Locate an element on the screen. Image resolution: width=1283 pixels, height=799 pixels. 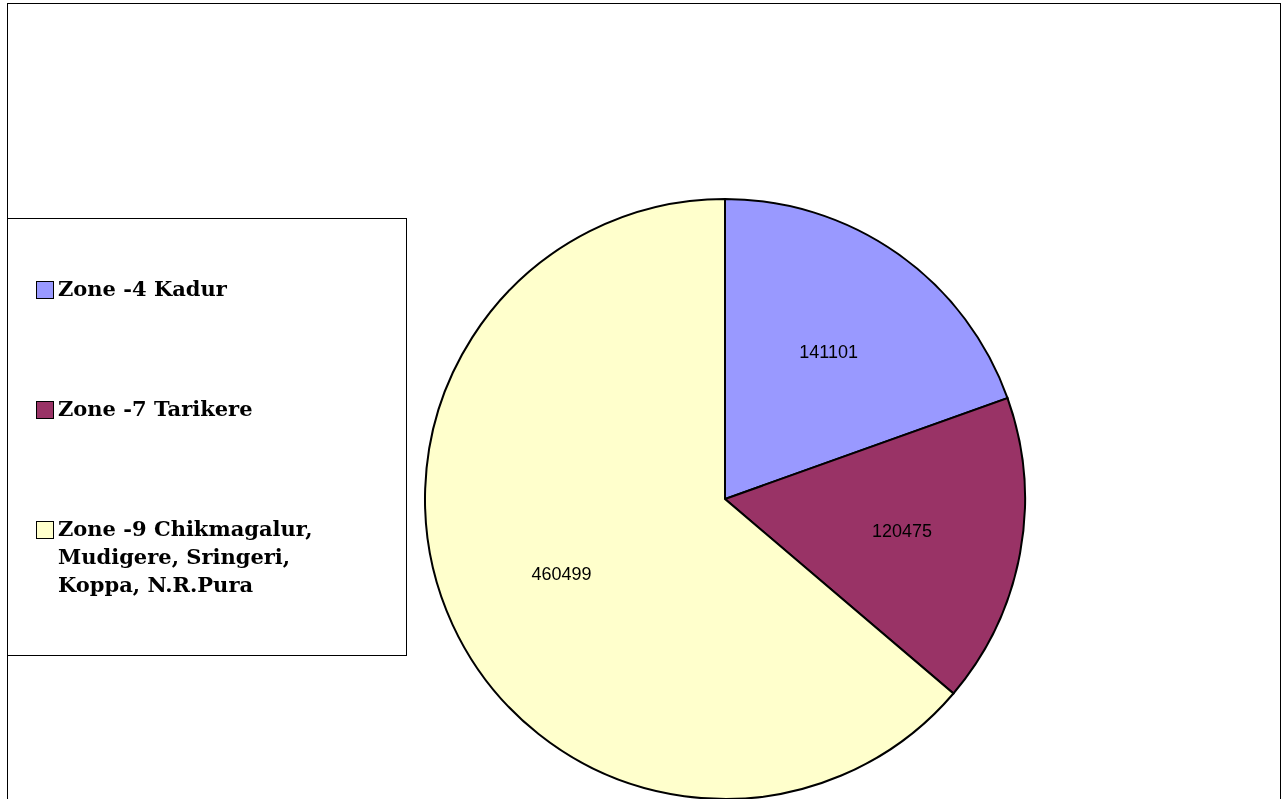
data-label: 460499 is located at coordinates (561, 574).